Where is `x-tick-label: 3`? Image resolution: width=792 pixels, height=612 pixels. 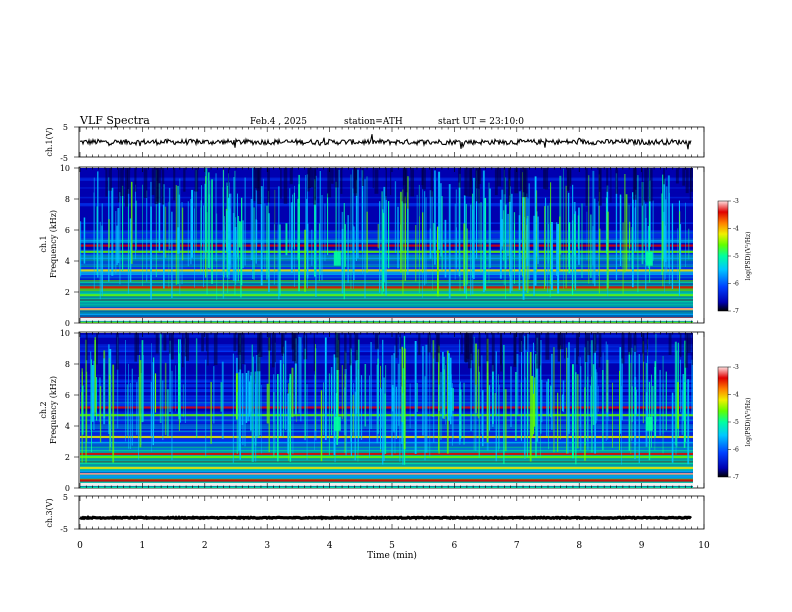
x-tick-label: 3 is located at coordinates (267, 546).